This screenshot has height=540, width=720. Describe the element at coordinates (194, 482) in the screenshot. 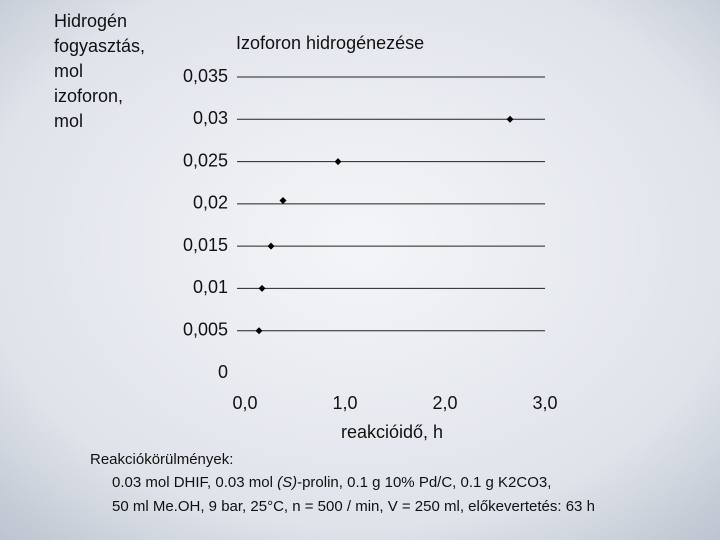

I see `notes-text: 0.03 mol DHIF, 0.03 mol` at that location.